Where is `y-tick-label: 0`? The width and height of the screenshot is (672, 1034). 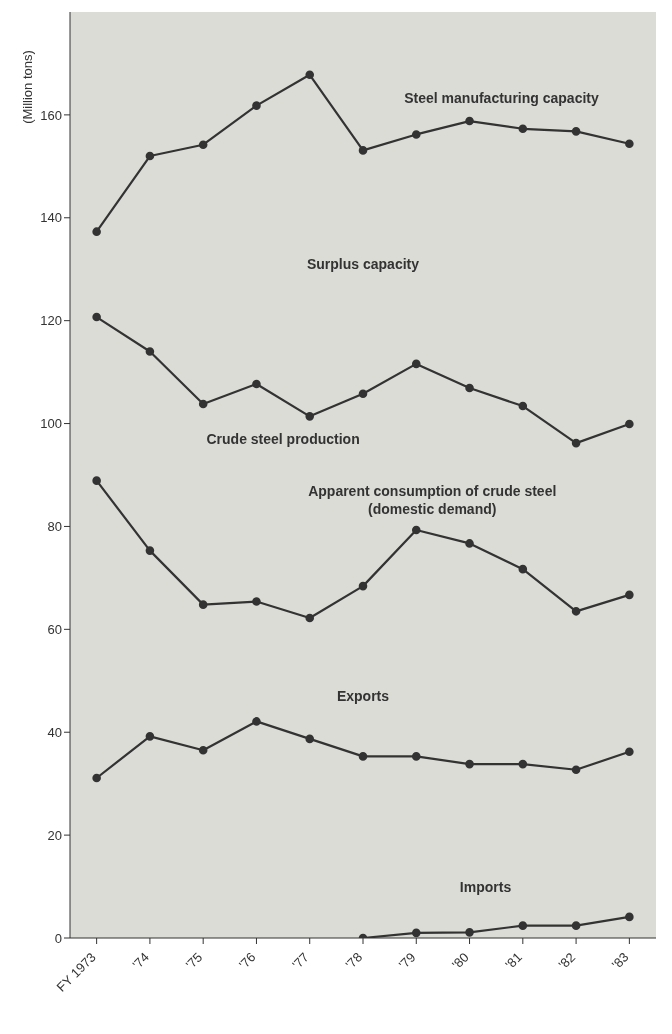 y-tick-label: 0 is located at coordinates (58, 938).